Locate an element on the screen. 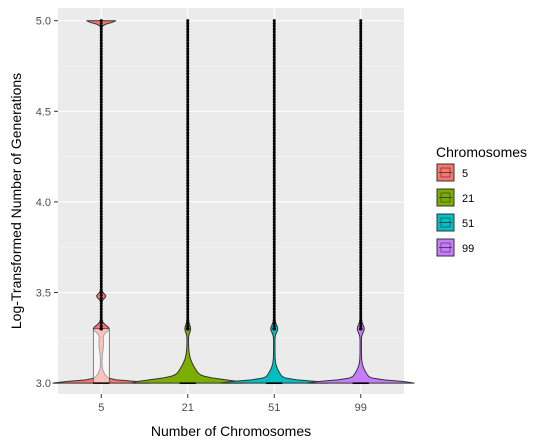  legend-label-51: 51 is located at coordinates (468, 224).